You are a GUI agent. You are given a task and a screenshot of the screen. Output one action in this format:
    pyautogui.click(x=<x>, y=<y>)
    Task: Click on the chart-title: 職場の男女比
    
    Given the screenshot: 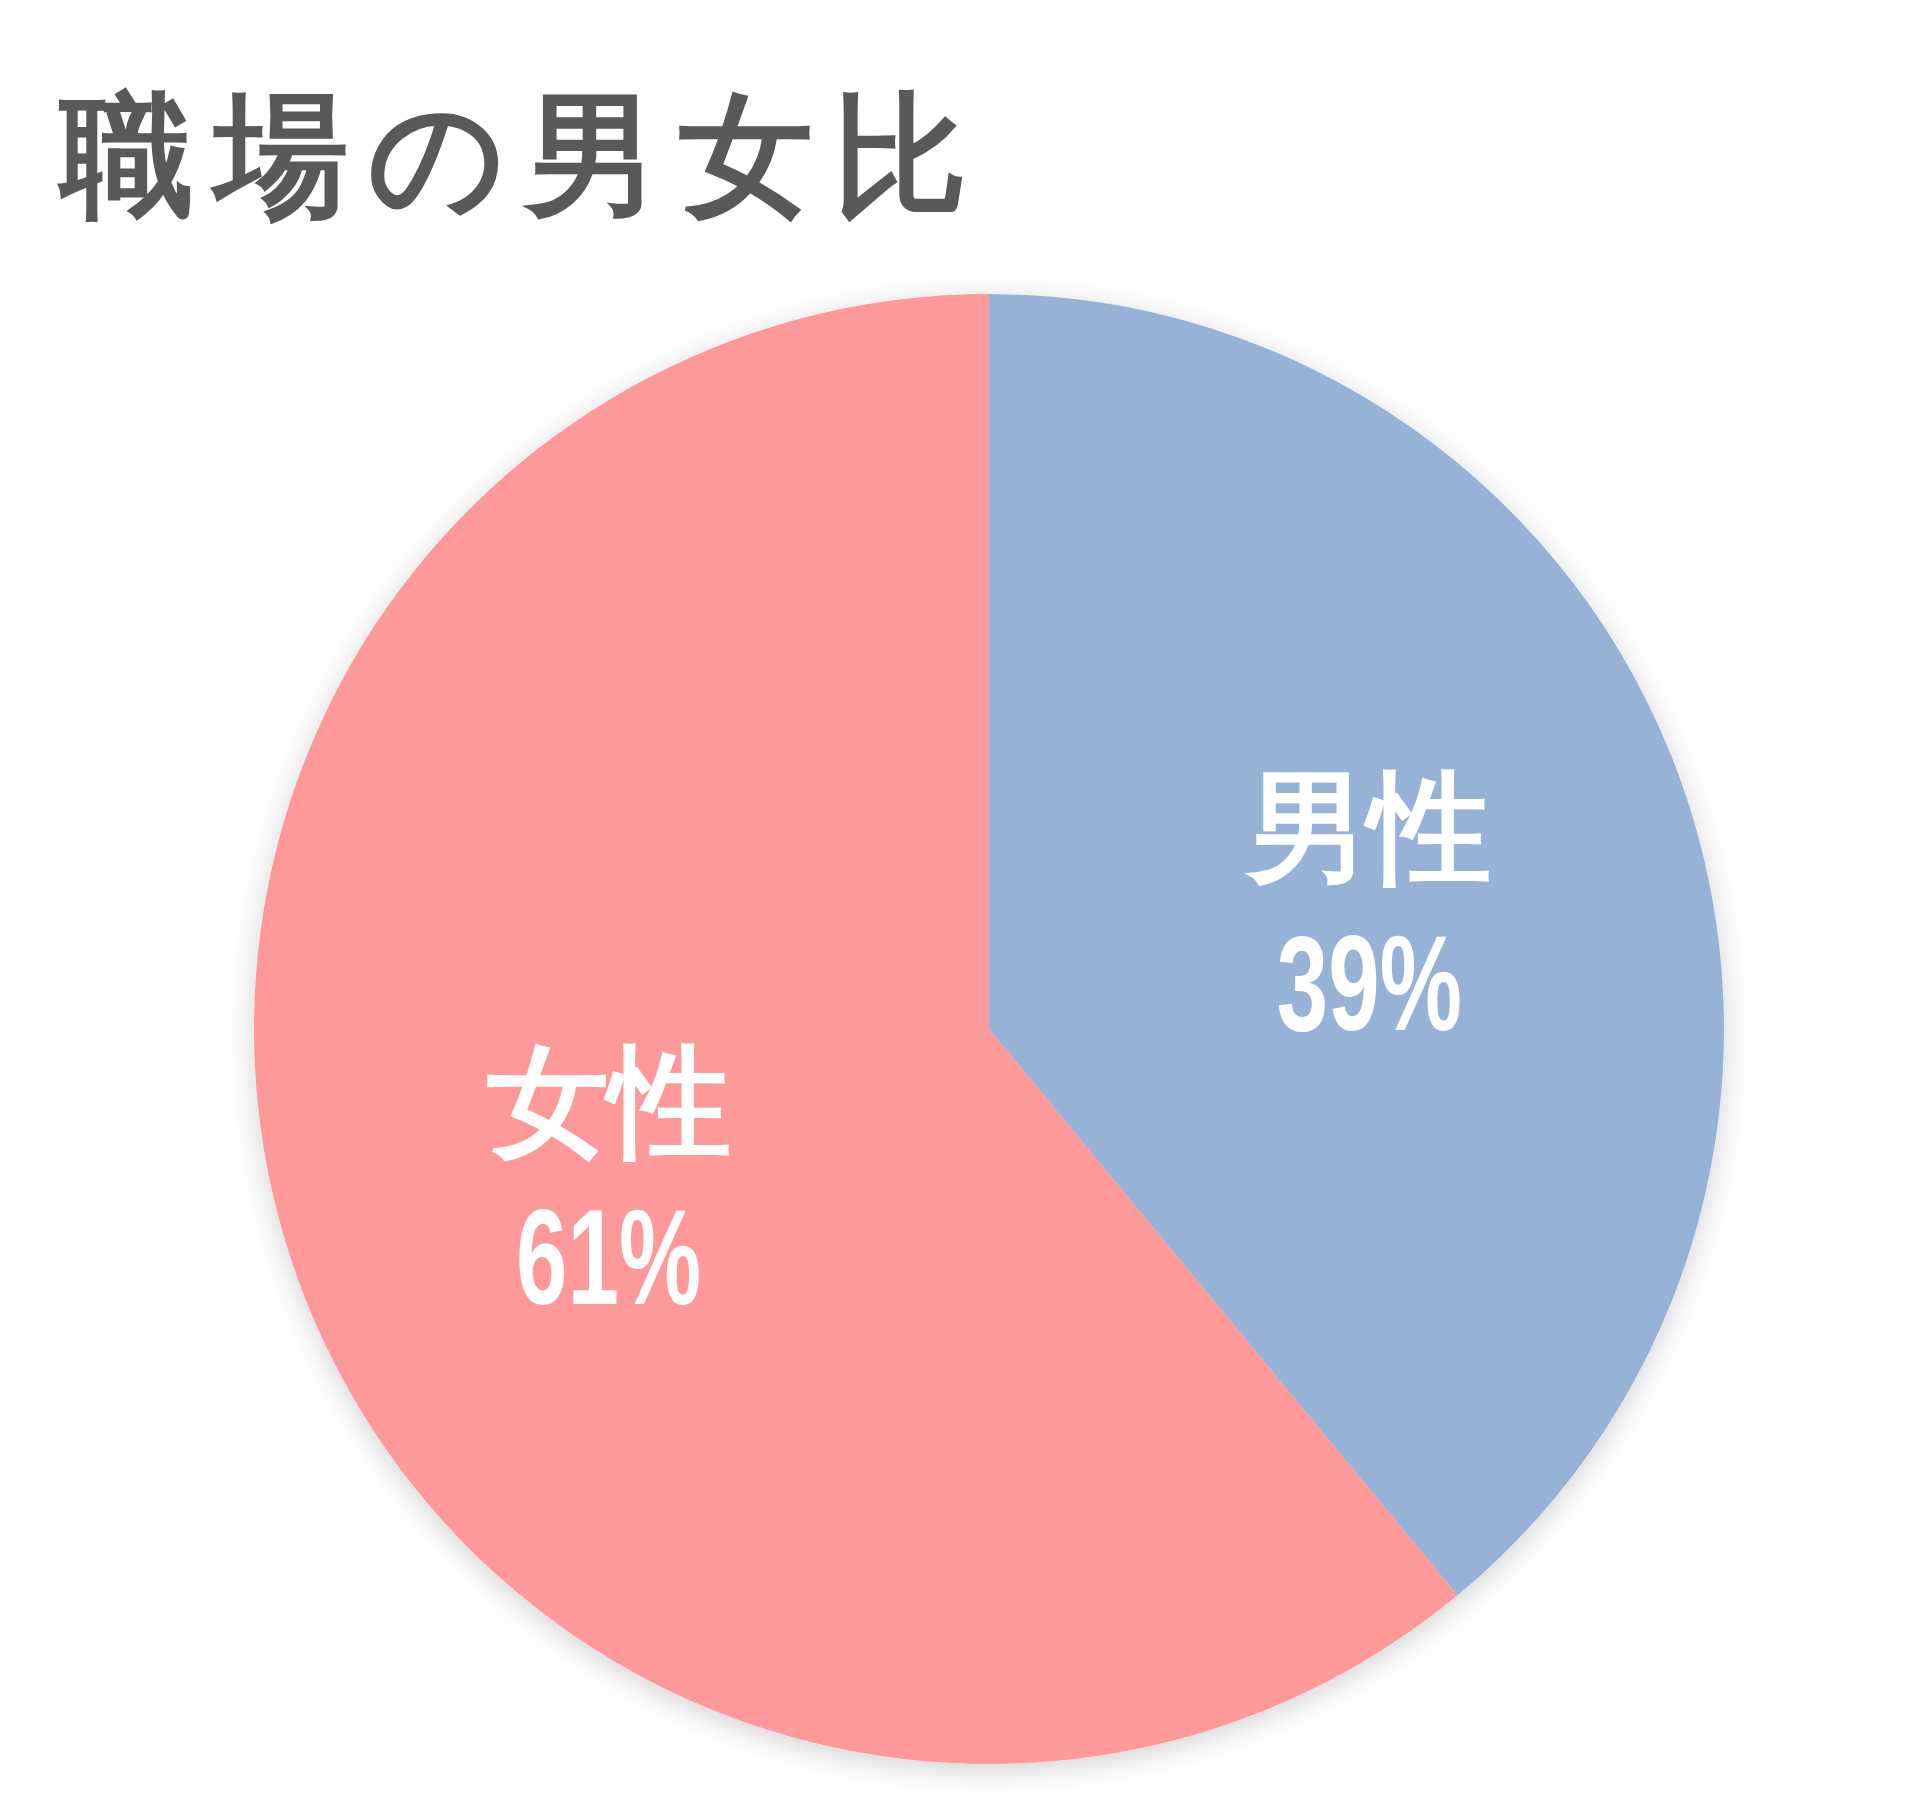 What is the action you would take?
    pyautogui.click(x=521, y=156)
    